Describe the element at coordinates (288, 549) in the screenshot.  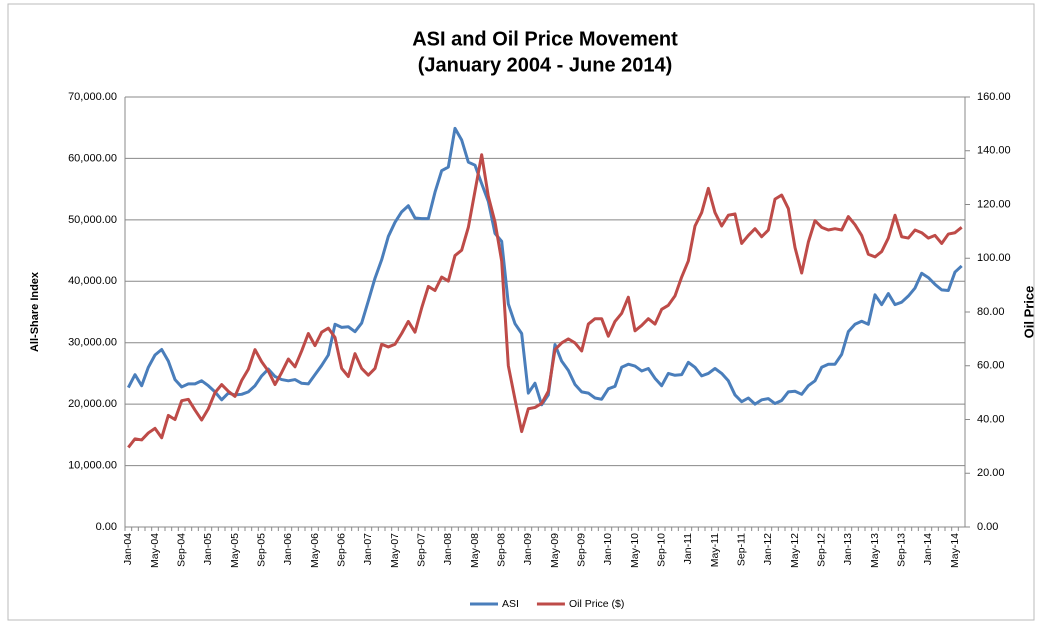
I see `x-tick-label: Jan-06` at that location.